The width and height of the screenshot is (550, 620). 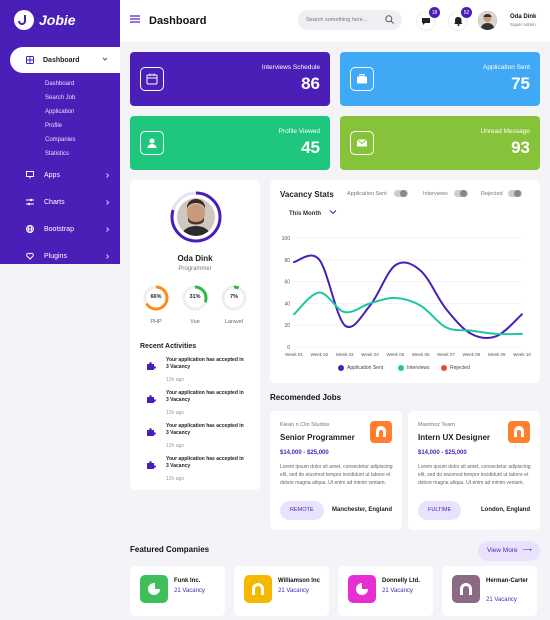 I want to click on x-tick-label: Week 05, so click(x=395, y=354).